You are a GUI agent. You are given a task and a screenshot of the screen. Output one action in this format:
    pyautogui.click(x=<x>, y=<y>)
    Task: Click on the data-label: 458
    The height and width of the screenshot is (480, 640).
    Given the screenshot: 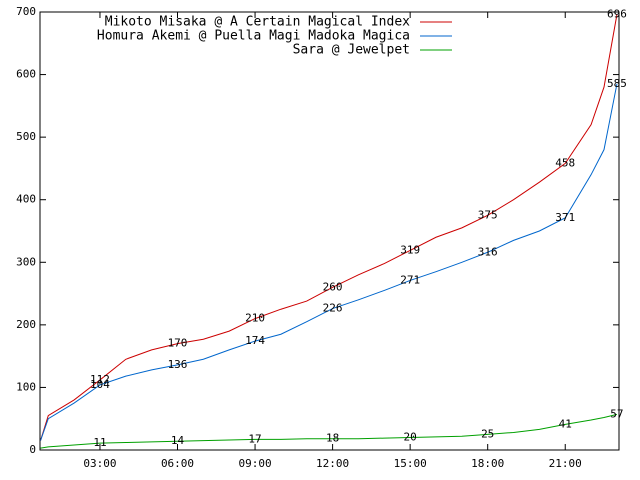 What is the action you would take?
    pyautogui.click(x=565, y=162)
    